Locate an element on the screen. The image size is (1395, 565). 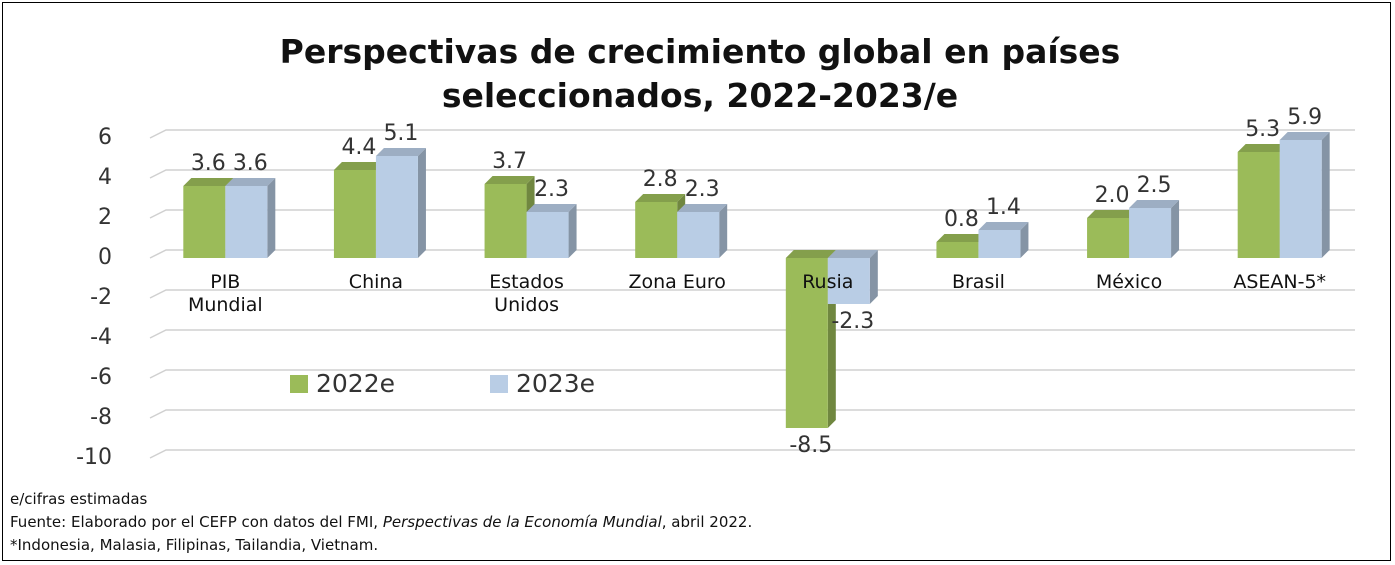
note: e/cifras estimadas is located at coordinates (79, 499).